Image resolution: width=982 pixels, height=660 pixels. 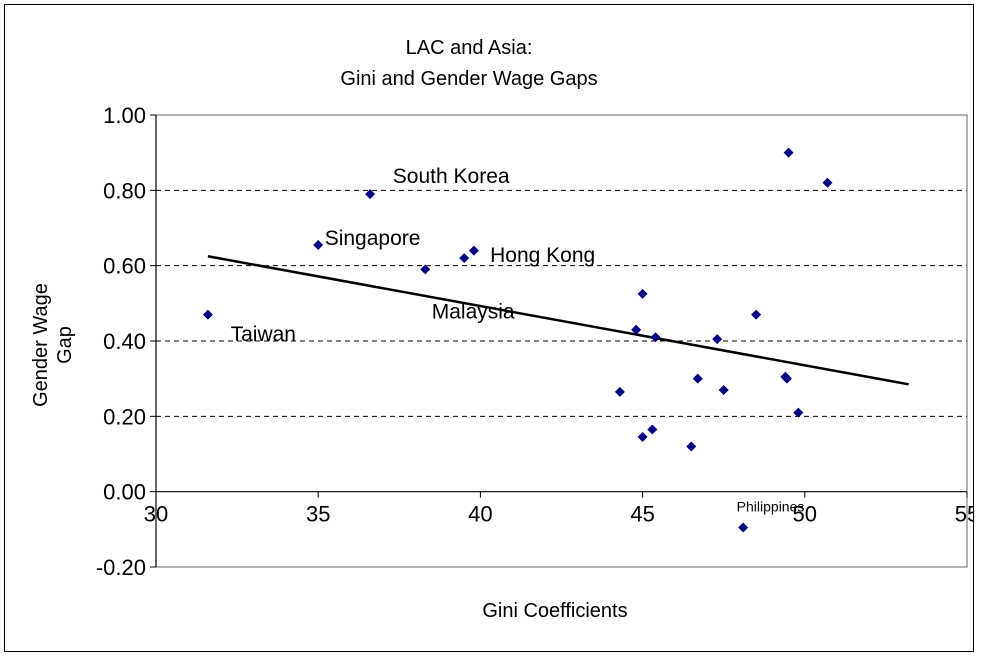 I want to click on chart-title-line-2: Gini and Gender Wage Gaps, so click(x=468, y=79).